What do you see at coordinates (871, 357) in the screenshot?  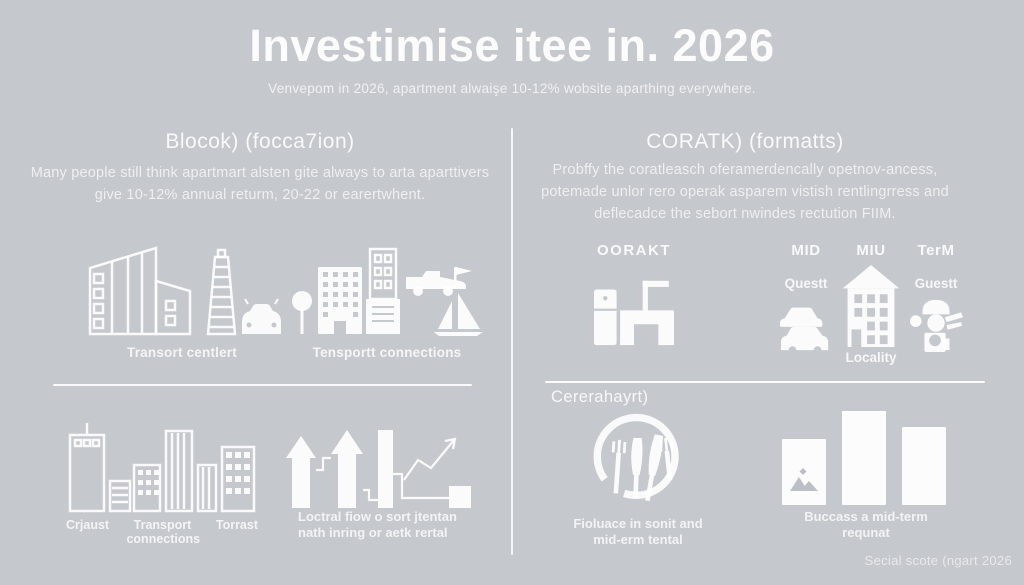 I see `miu-caption: Locality` at bounding box center [871, 357].